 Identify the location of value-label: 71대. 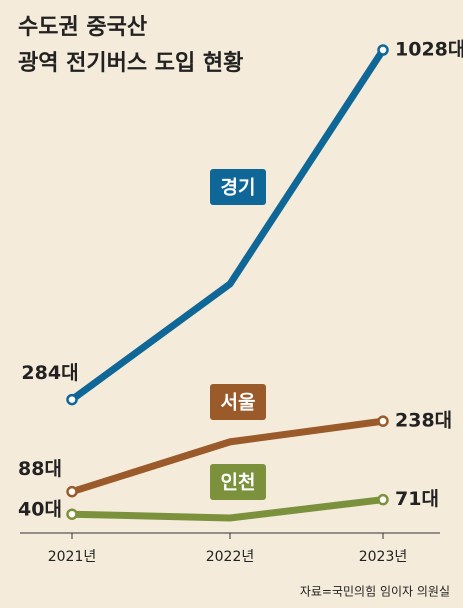
(417, 499).